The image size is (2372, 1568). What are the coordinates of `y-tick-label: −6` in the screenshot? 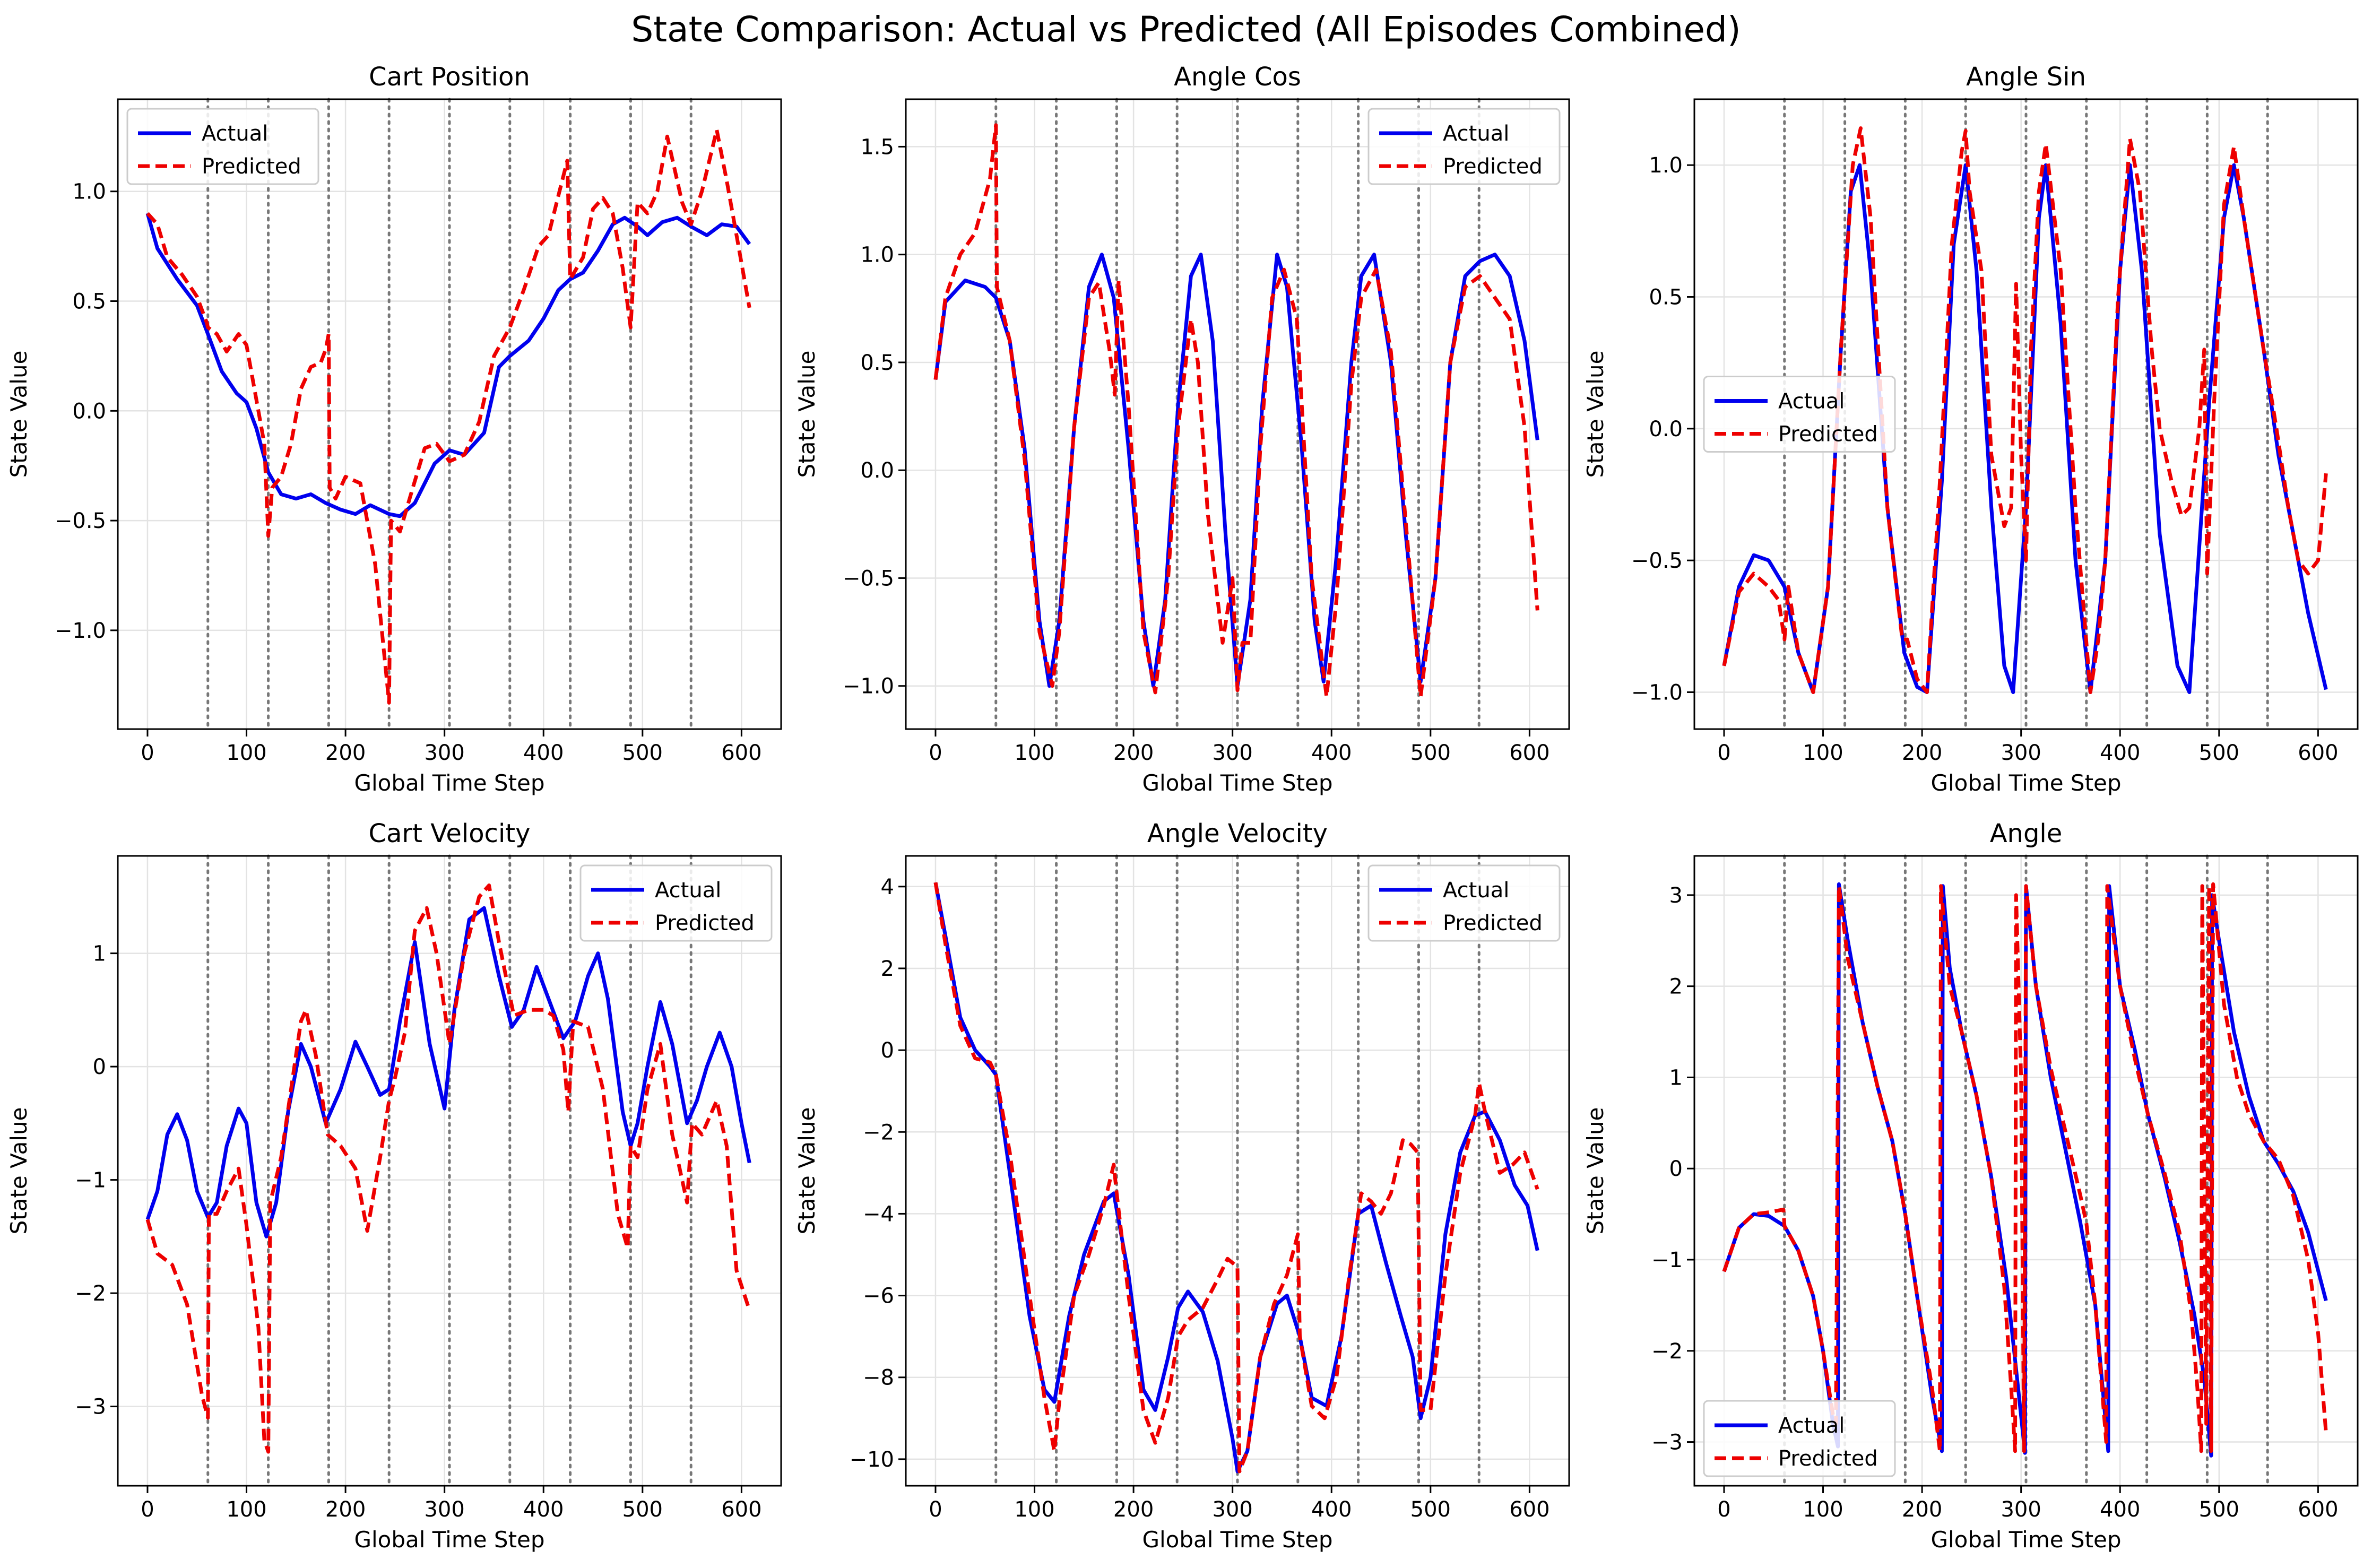 It's located at (878, 1296).